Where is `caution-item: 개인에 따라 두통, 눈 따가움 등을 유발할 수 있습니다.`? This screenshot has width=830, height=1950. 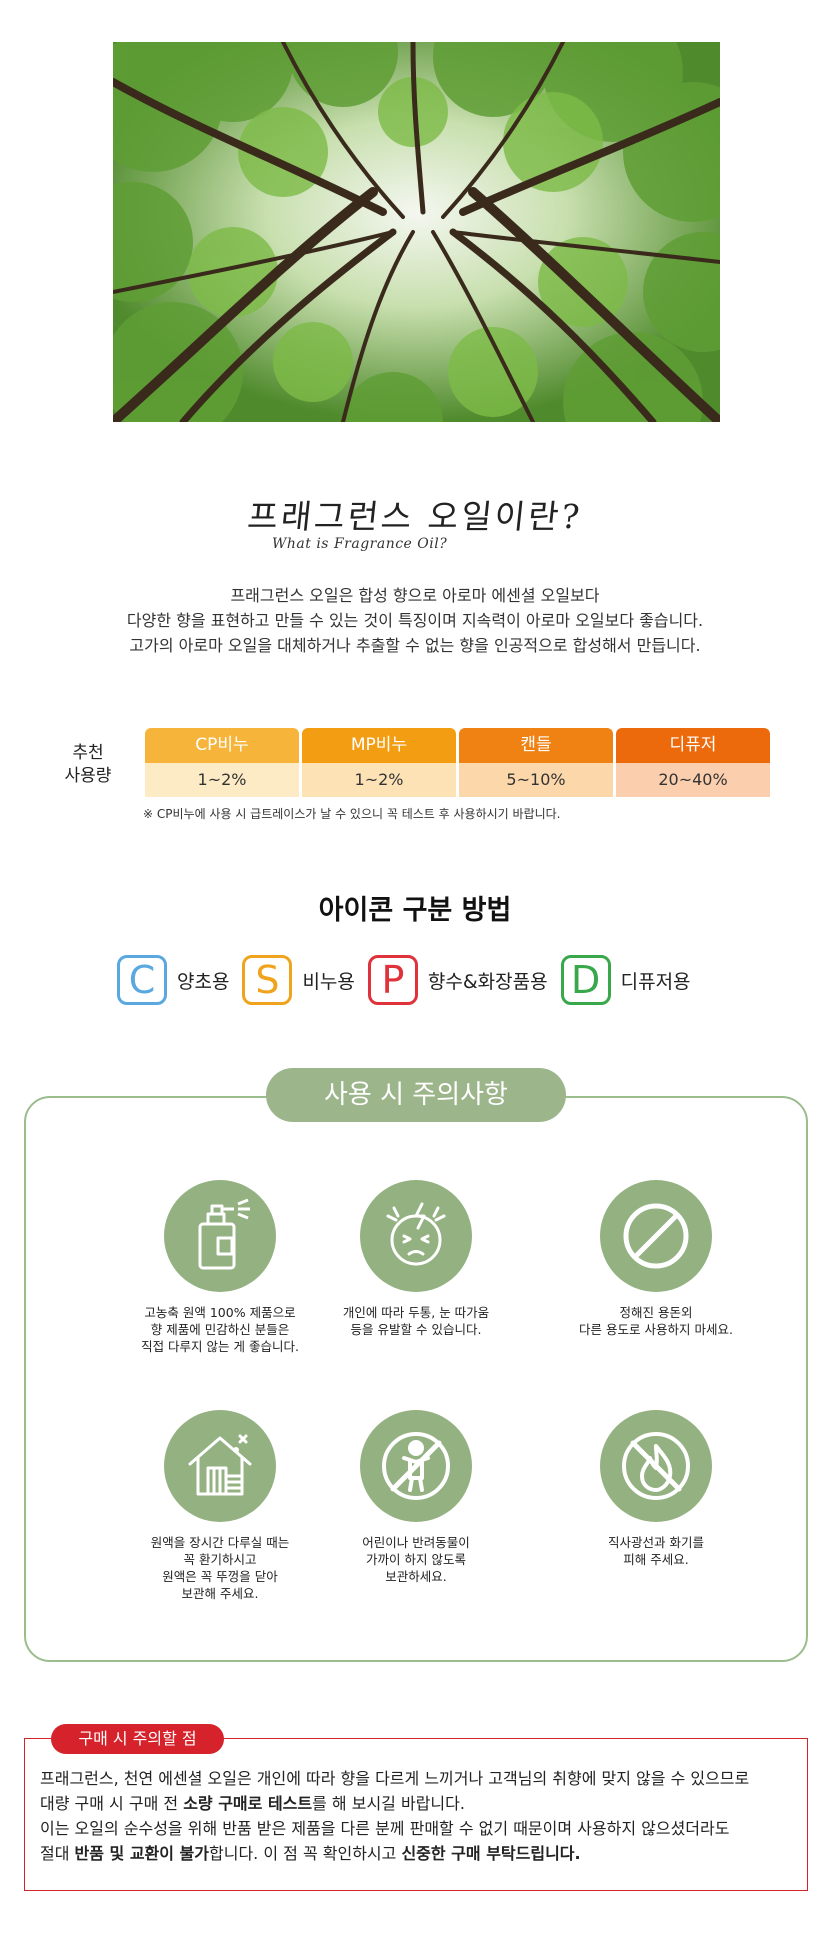 caution-item: 개인에 따라 두통, 눈 따가움 등을 유발할 수 있습니다. is located at coordinates (416, 1259).